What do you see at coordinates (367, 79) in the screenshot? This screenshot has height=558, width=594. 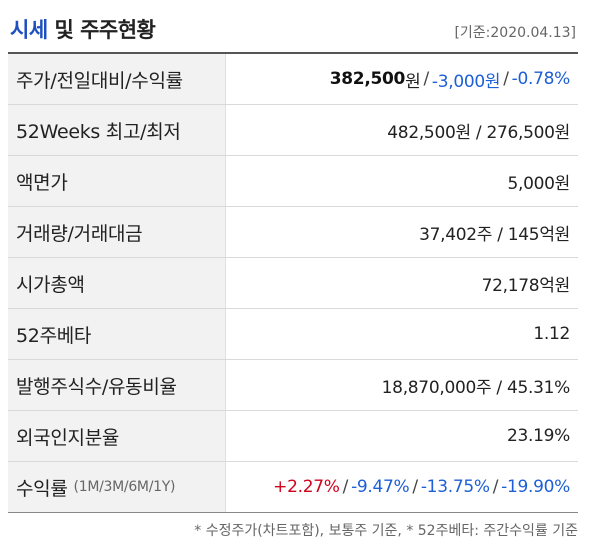 I see `current-price: 382,500` at bounding box center [367, 79].